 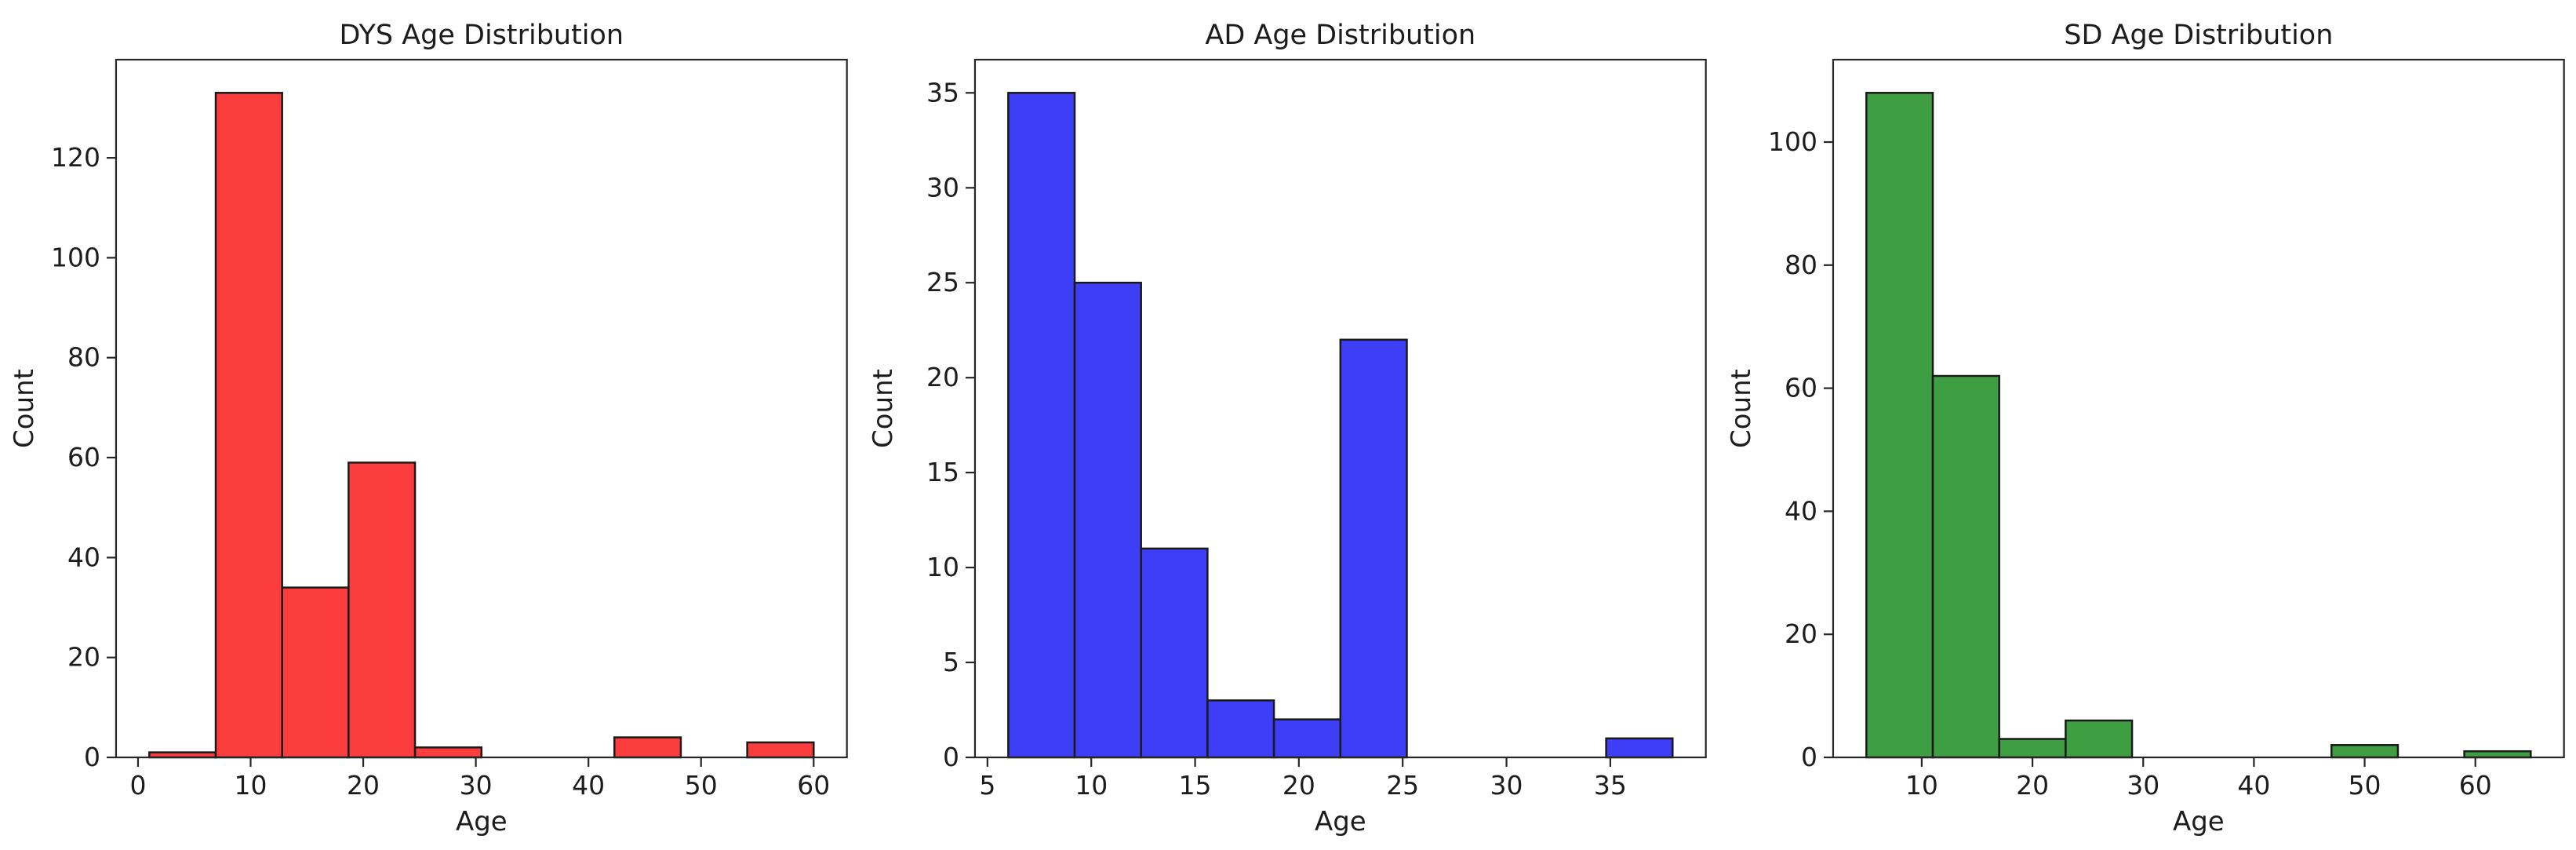 I want to click on y-tick-label: 35, so click(x=942, y=92).